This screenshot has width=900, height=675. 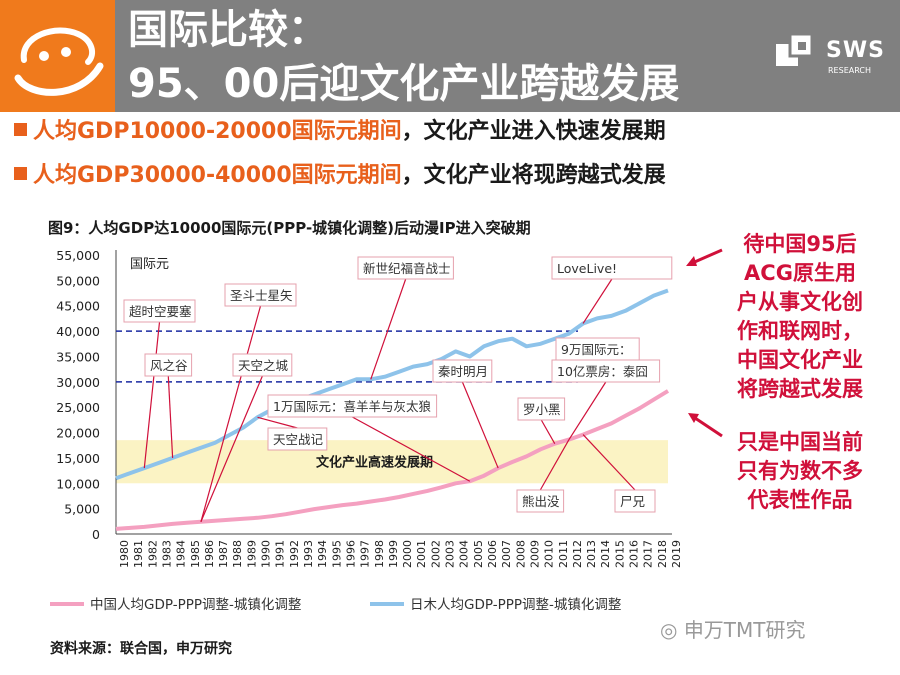 I want to click on page-title-line1: 国际比较：, so click(x=228, y=30).